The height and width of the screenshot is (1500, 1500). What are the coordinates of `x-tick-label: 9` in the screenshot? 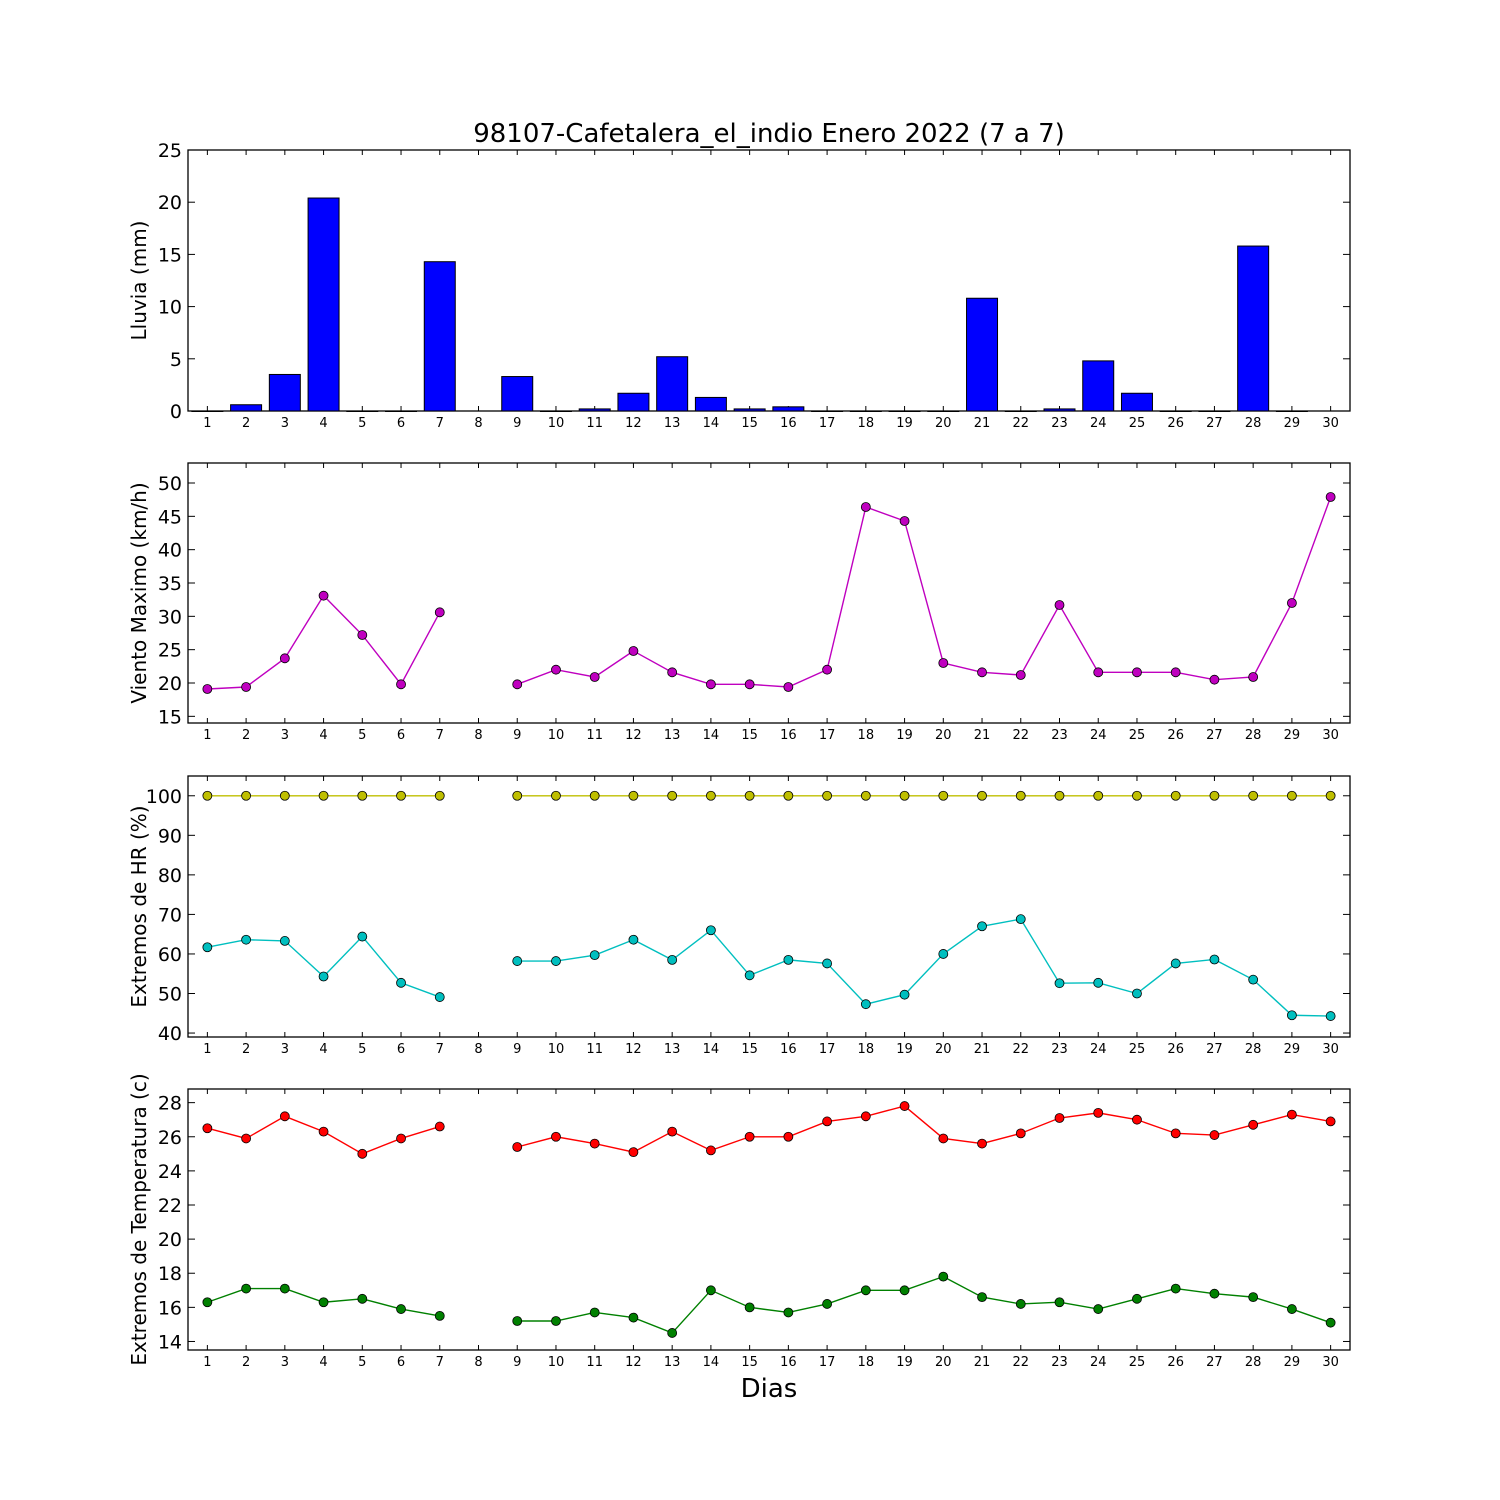 It's located at (517, 1049).